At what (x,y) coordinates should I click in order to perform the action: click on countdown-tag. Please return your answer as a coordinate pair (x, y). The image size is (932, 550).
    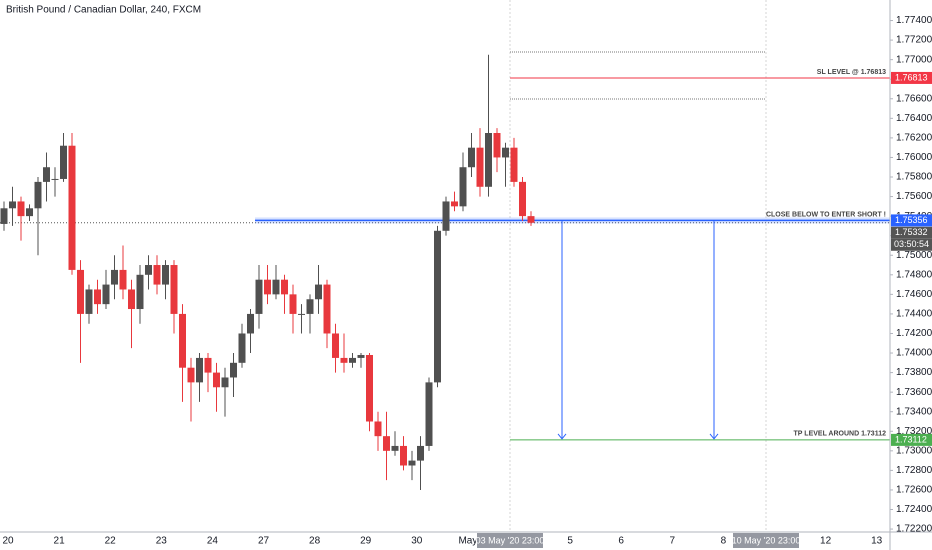
    Looking at the image, I should click on (911, 244).